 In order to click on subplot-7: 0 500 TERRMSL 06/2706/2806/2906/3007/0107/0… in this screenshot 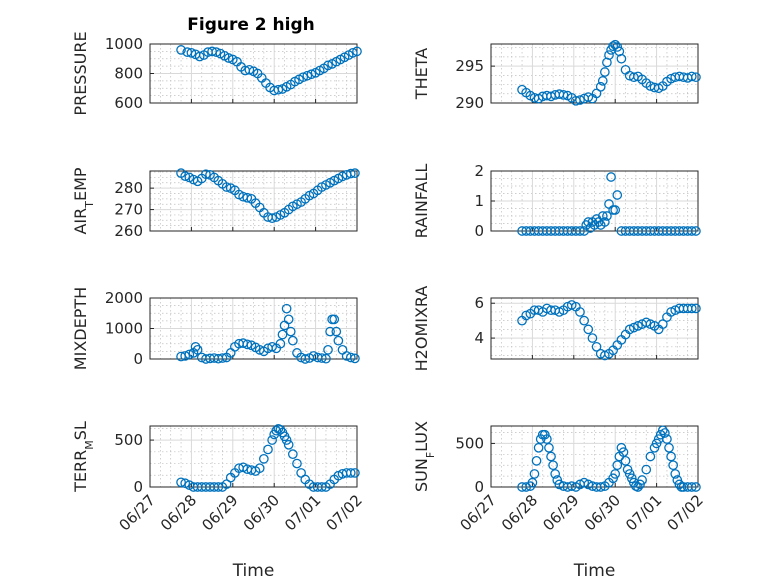, I will do `click(218, 501)`.